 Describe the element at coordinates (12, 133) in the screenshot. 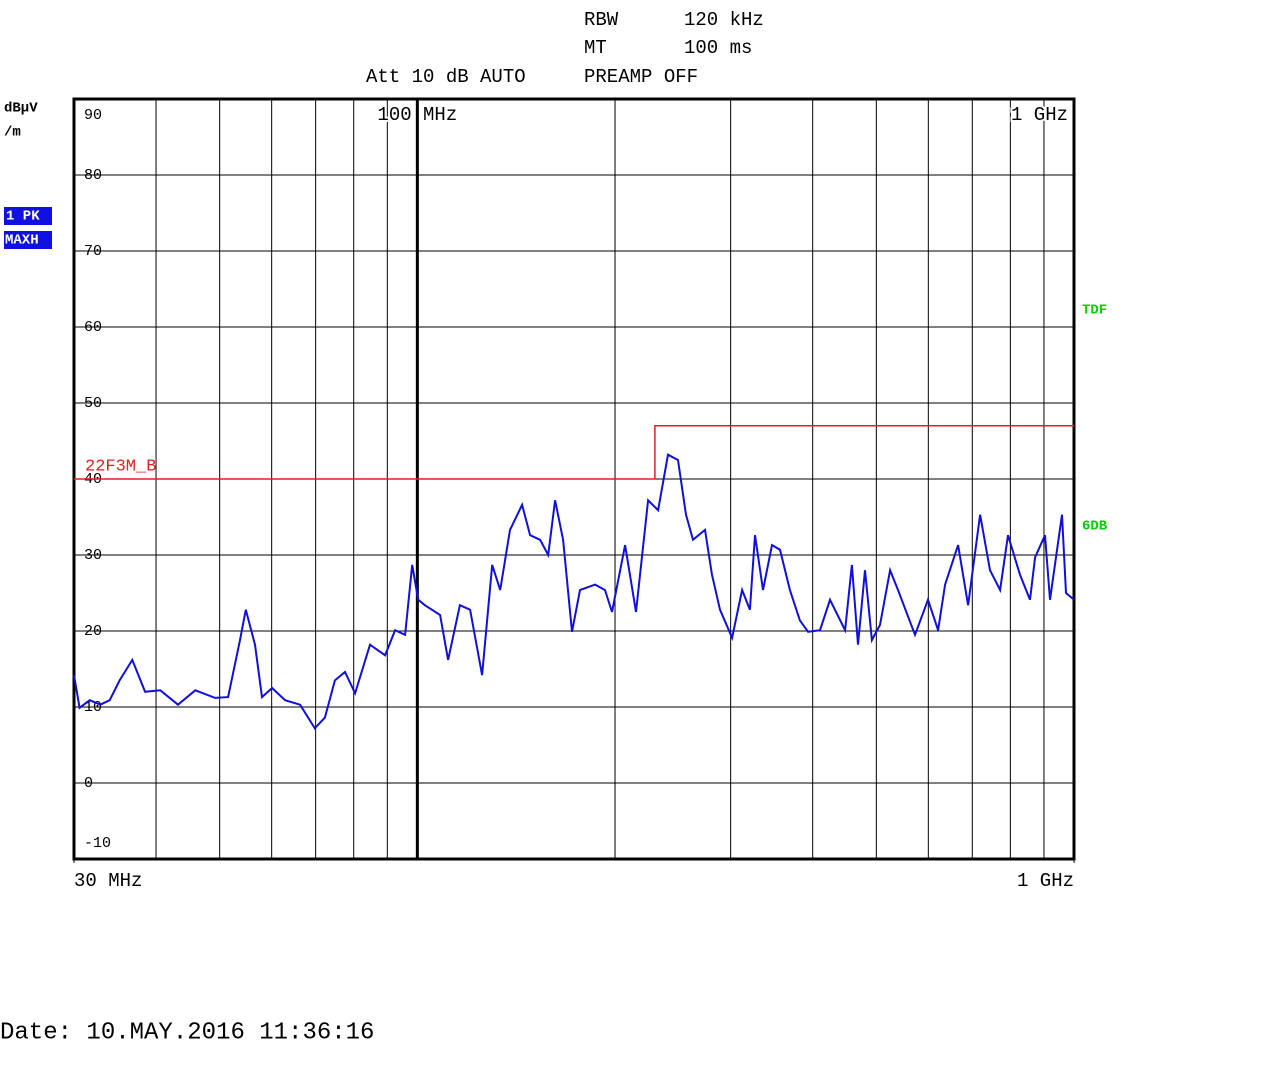

I see `y-unit-suffix: /m` at that location.